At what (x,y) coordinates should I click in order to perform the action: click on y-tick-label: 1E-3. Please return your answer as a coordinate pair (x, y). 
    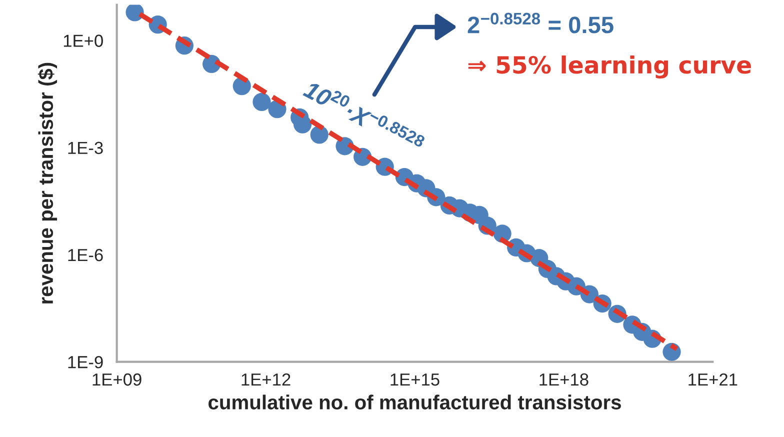
    Looking at the image, I should click on (85, 148).